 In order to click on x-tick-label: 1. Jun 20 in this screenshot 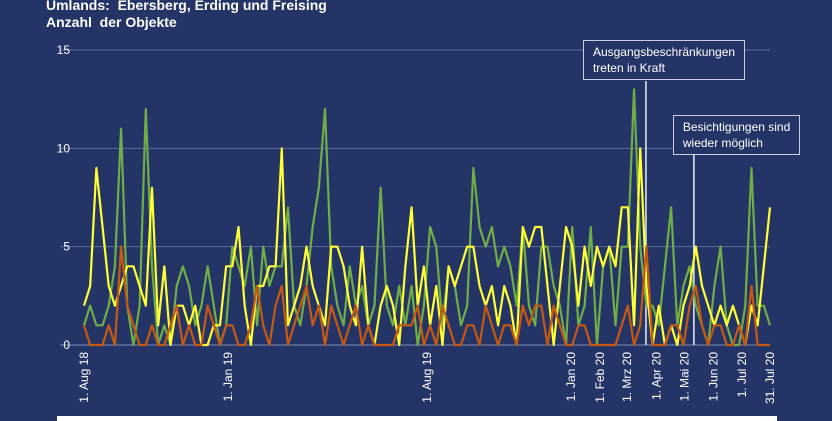, I will do `click(714, 377)`.